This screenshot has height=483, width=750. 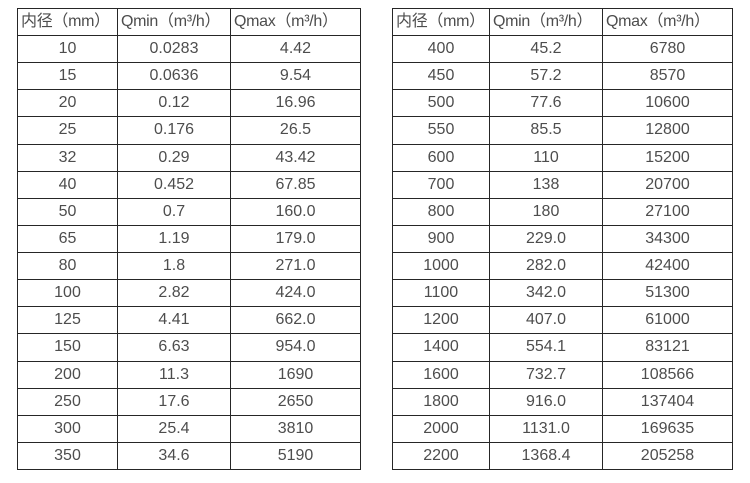 I want to click on table-cell: 954.0, so click(x=295, y=347).